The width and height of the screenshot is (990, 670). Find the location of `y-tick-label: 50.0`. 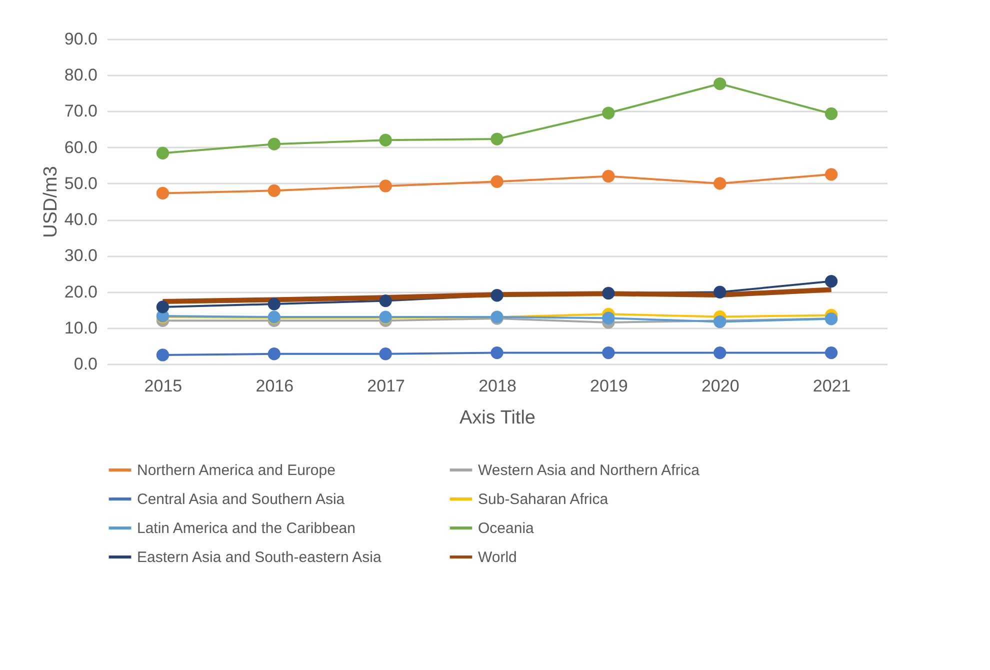

y-tick-label: 50.0 is located at coordinates (81, 183).